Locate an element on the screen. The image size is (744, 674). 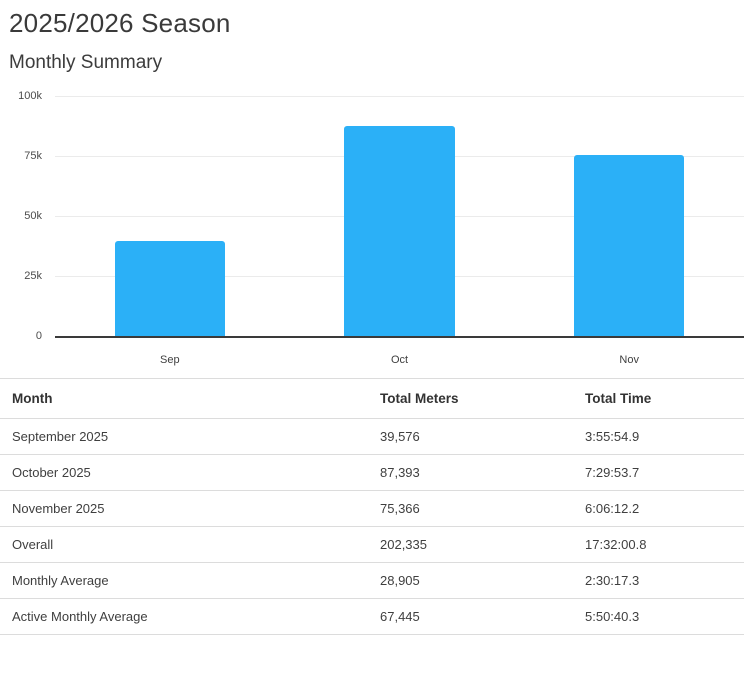
month-cell: Monthly Average is located at coordinates (184, 580).